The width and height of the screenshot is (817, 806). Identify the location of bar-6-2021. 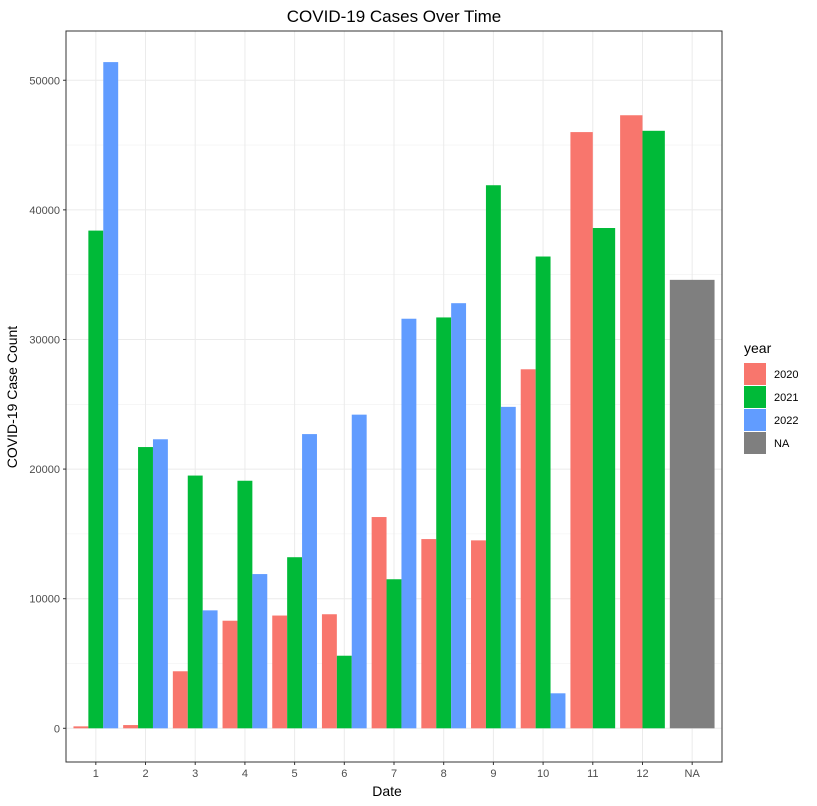
(344, 692).